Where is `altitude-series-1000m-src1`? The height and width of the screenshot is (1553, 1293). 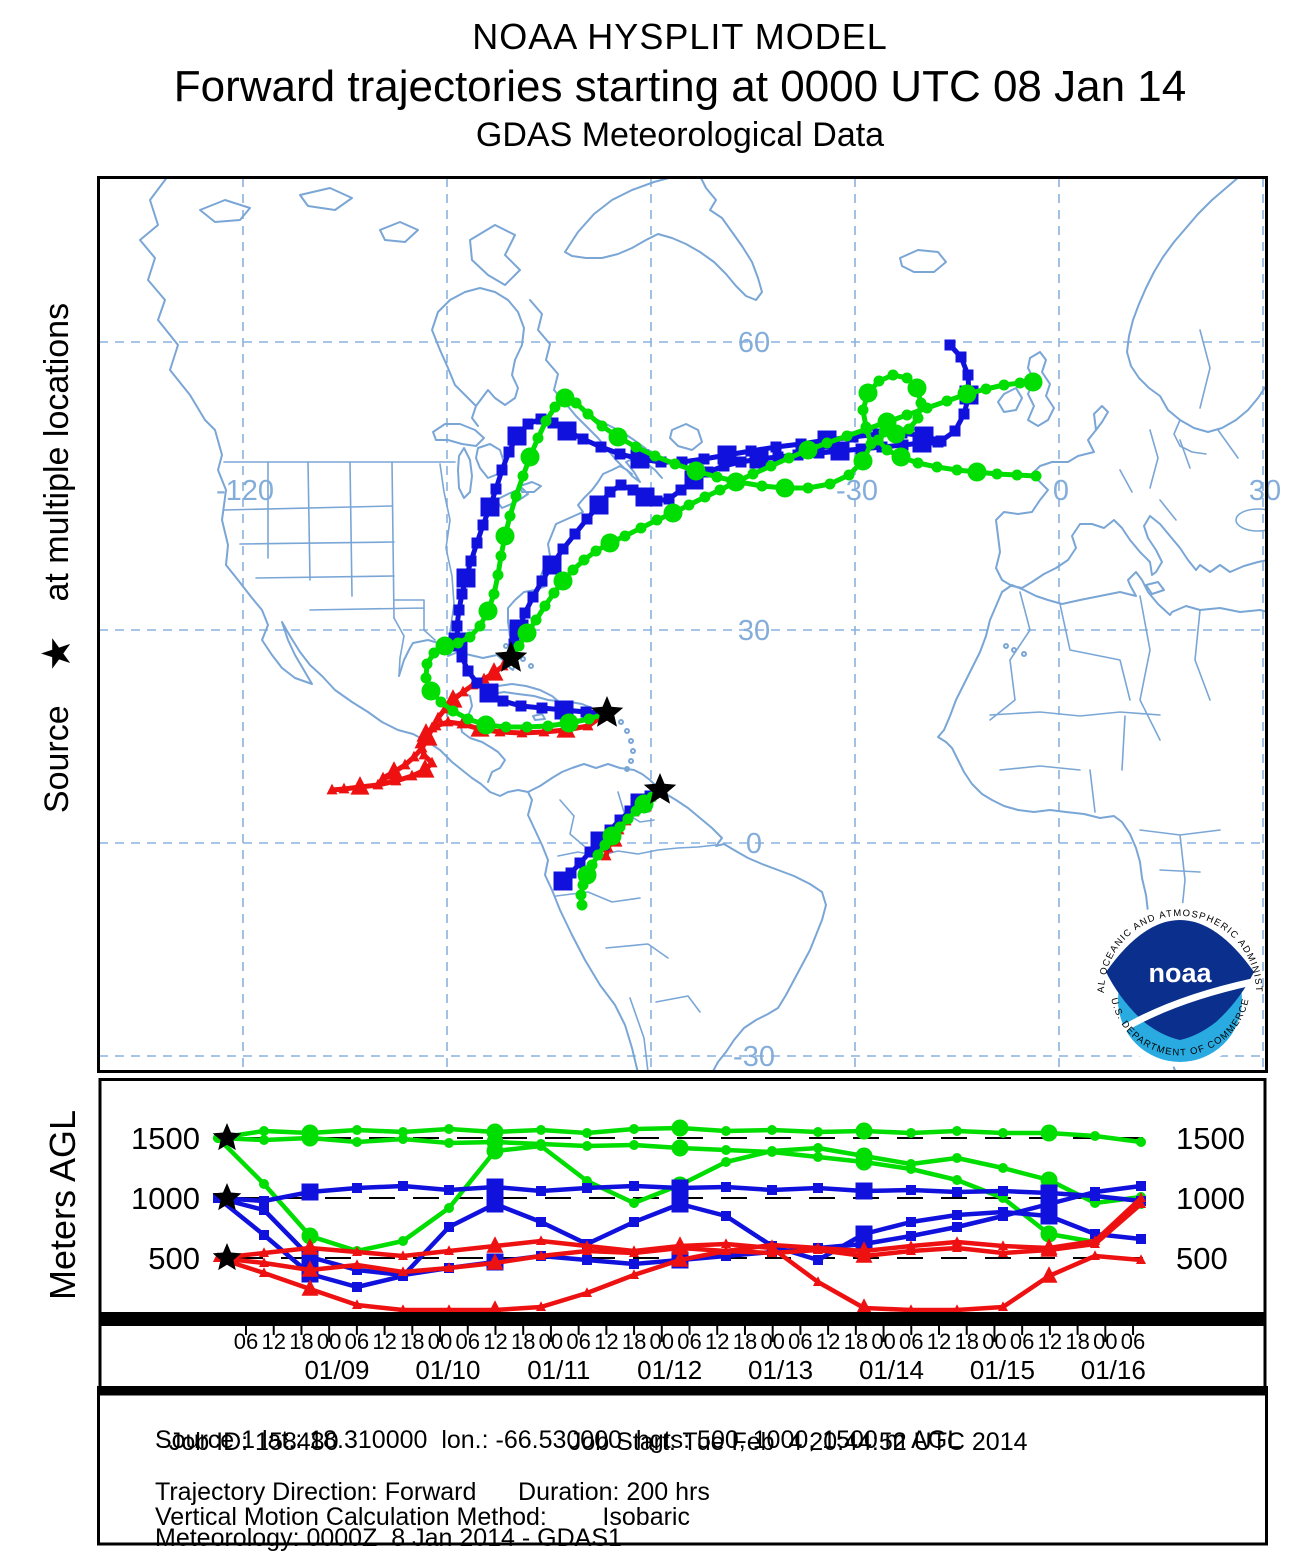
altitude-series-1000m-src1 is located at coordinates (679, 1192).